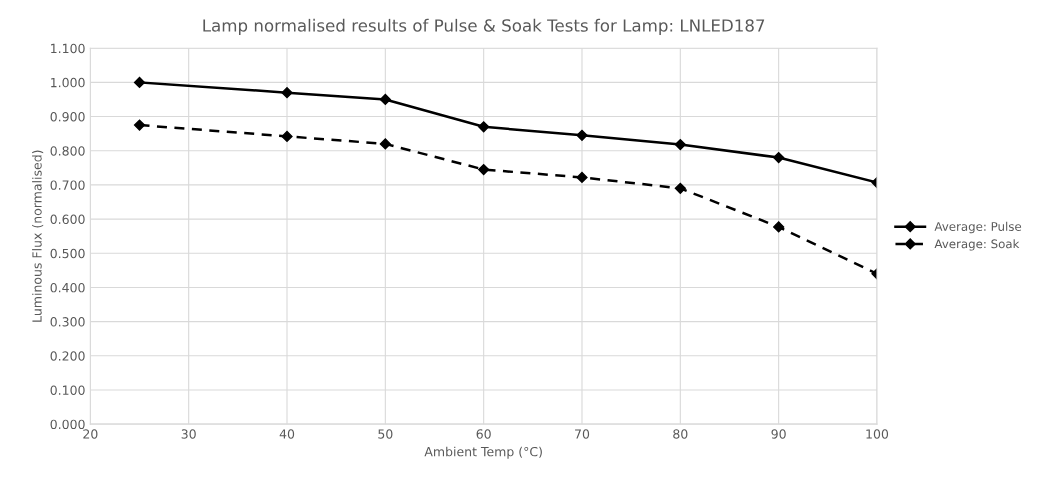 The height and width of the screenshot is (482, 1063). What do you see at coordinates (67, 151) in the screenshot?
I see `y-tick-label: 0.800` at bounding box center [67, 151].